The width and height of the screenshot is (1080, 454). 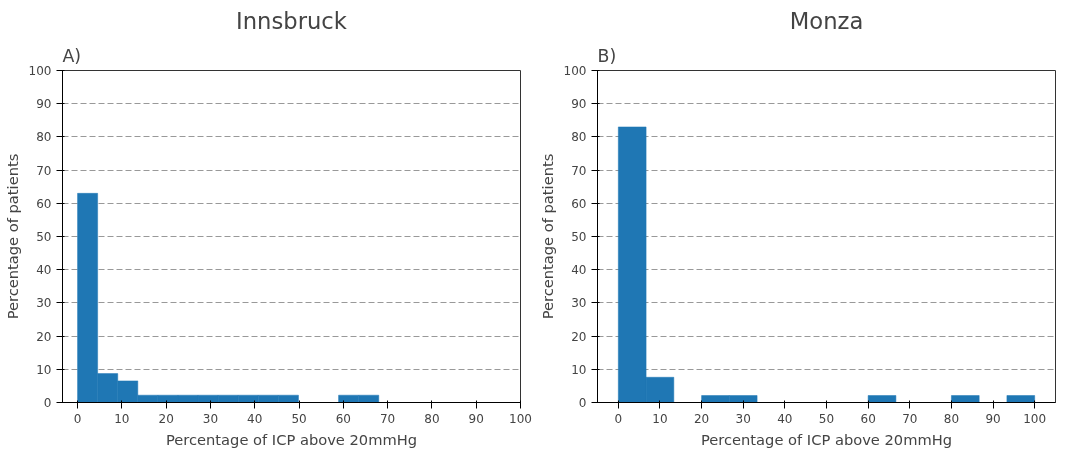 What do you see at coordinates (72, 55) in the screenshot?
I see `text: A)` at bounding box center [72, 55].